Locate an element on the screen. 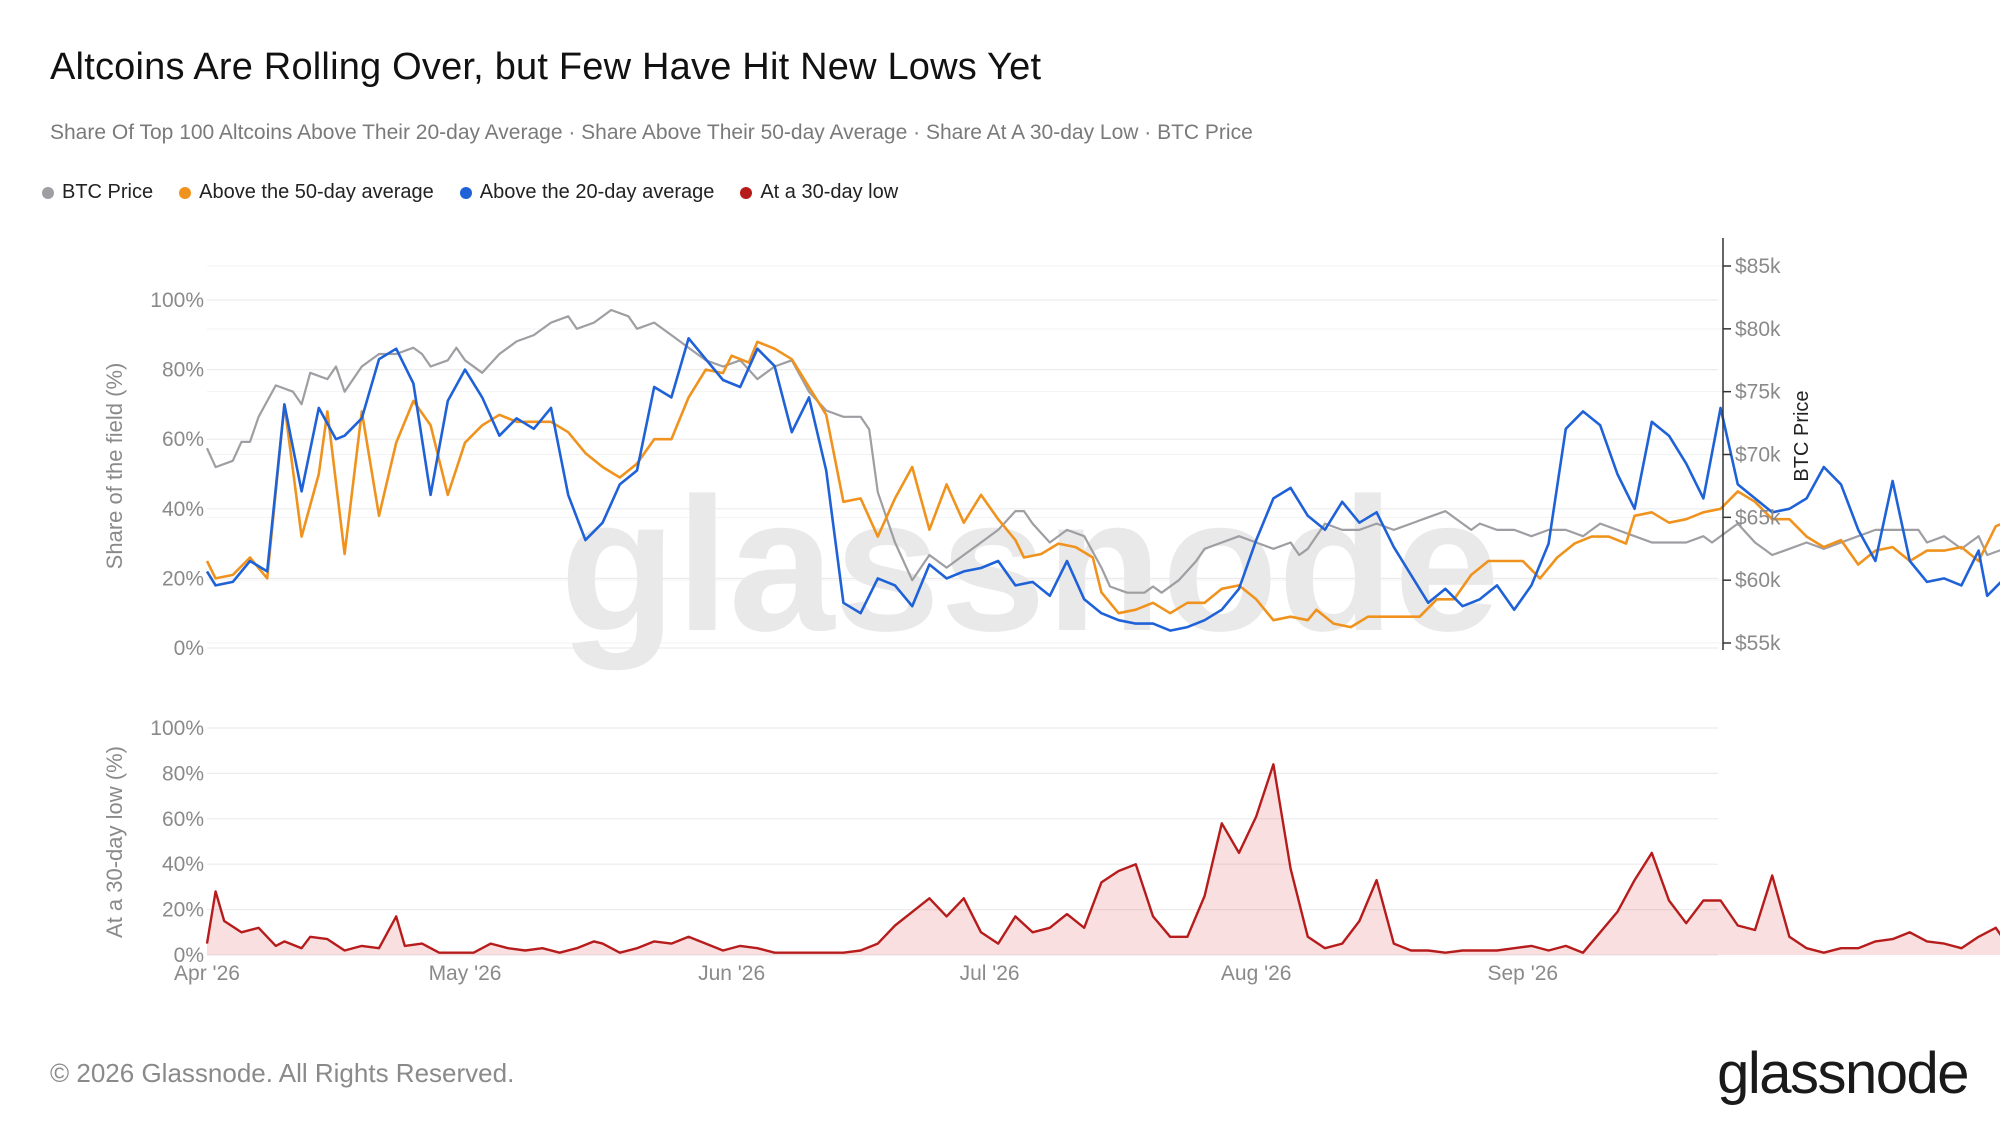  legend-item-btc-price: BTC Price is located at coordinates (97, 192).